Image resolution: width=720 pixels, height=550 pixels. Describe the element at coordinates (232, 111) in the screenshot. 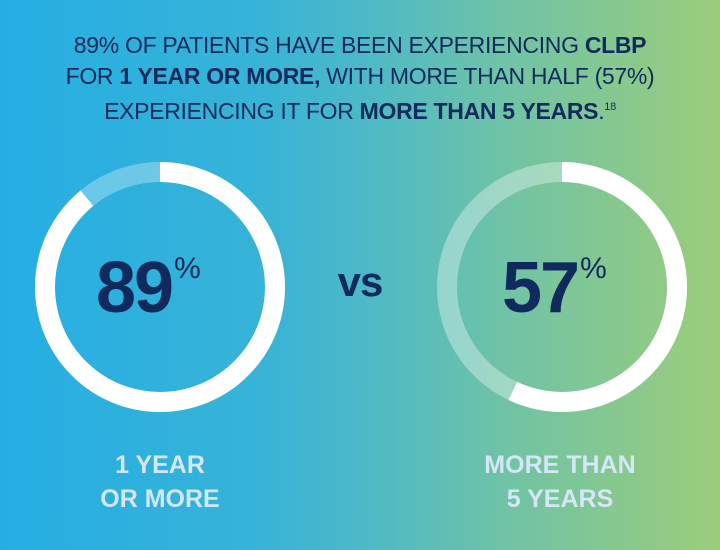

I see `headline-text: EXPERIENCING IT FOR` at that location.